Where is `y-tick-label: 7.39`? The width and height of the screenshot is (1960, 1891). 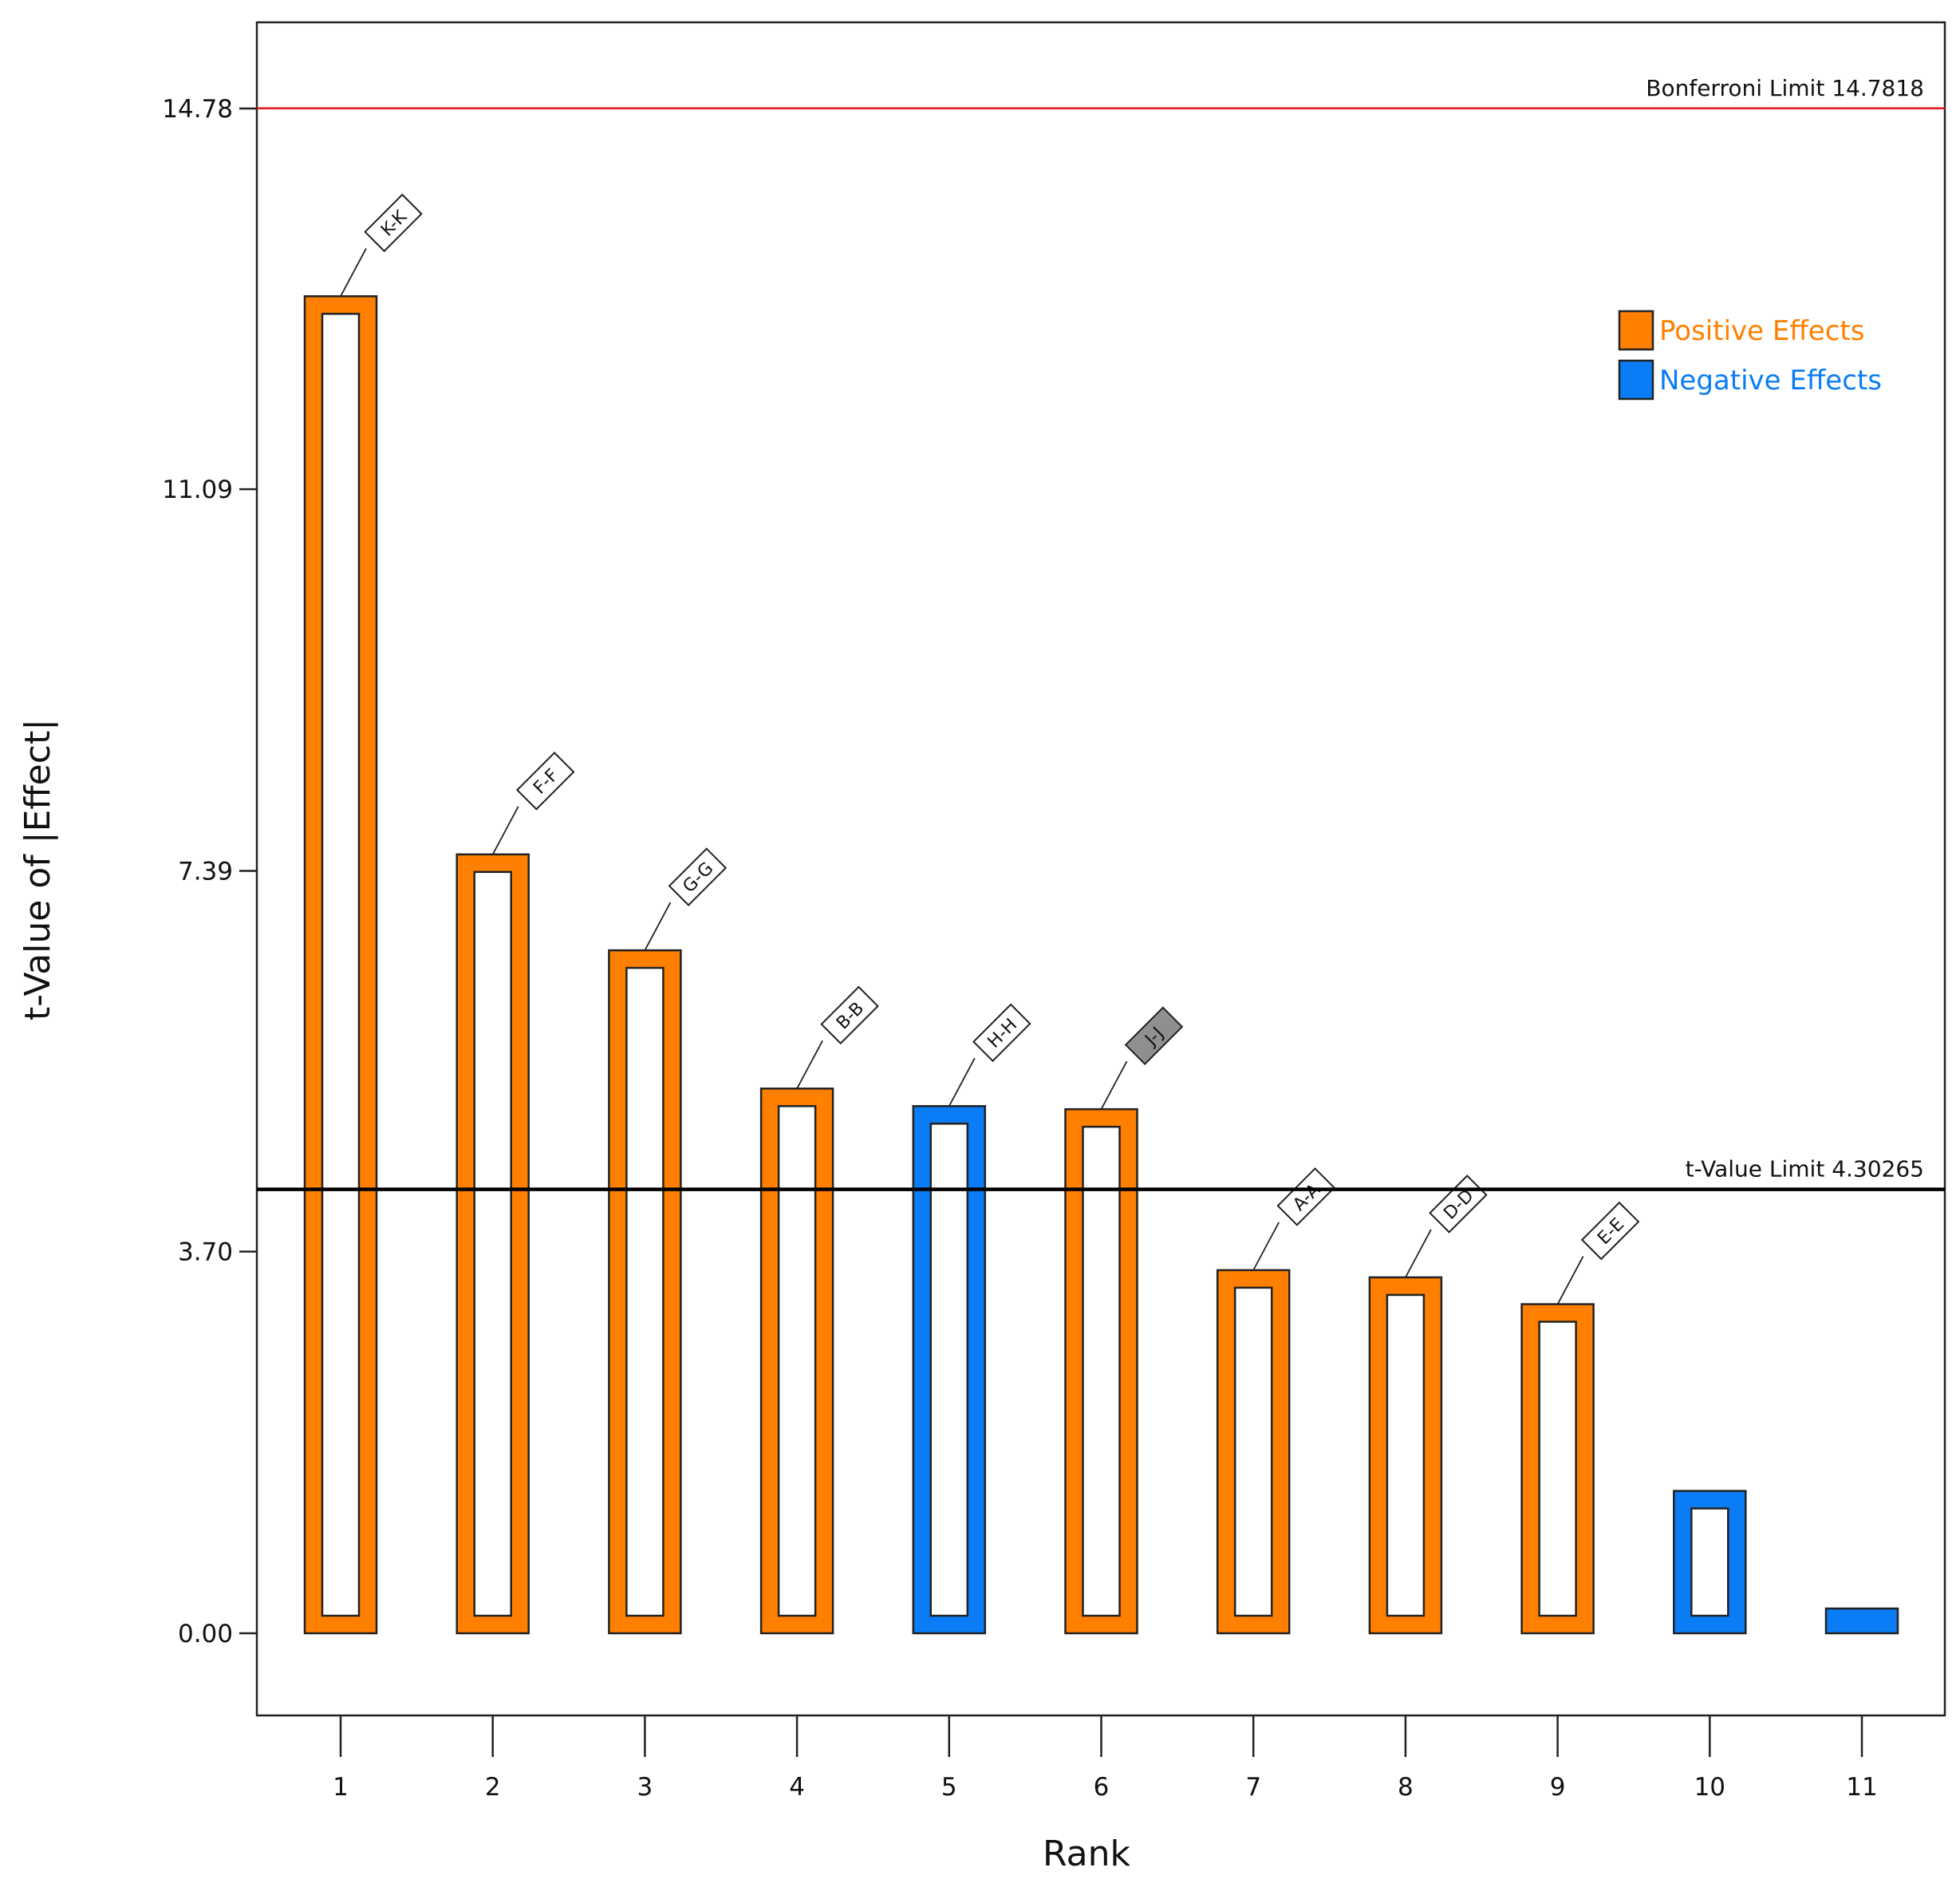
y-tick-label: 7.39 is located at coordinates (205, 872).